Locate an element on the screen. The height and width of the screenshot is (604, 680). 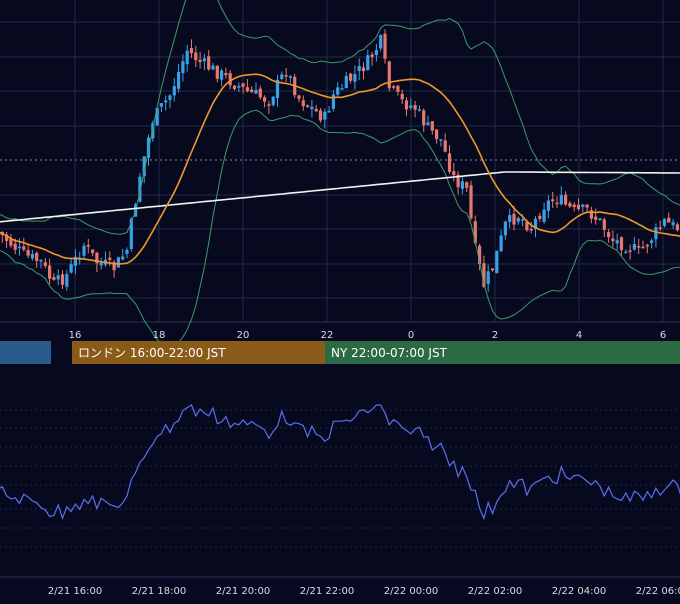
x-tick-label: 2/21 22:00 is located at coordinates (327, 591).